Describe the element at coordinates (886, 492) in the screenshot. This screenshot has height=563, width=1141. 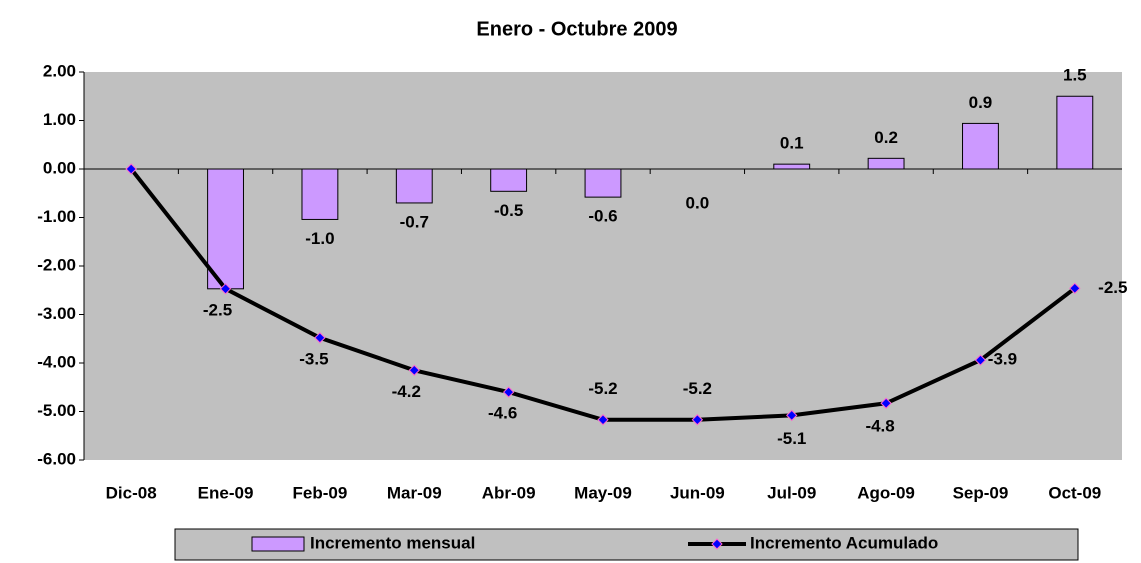
I see `x-tick-label: Ago-09` at that location.